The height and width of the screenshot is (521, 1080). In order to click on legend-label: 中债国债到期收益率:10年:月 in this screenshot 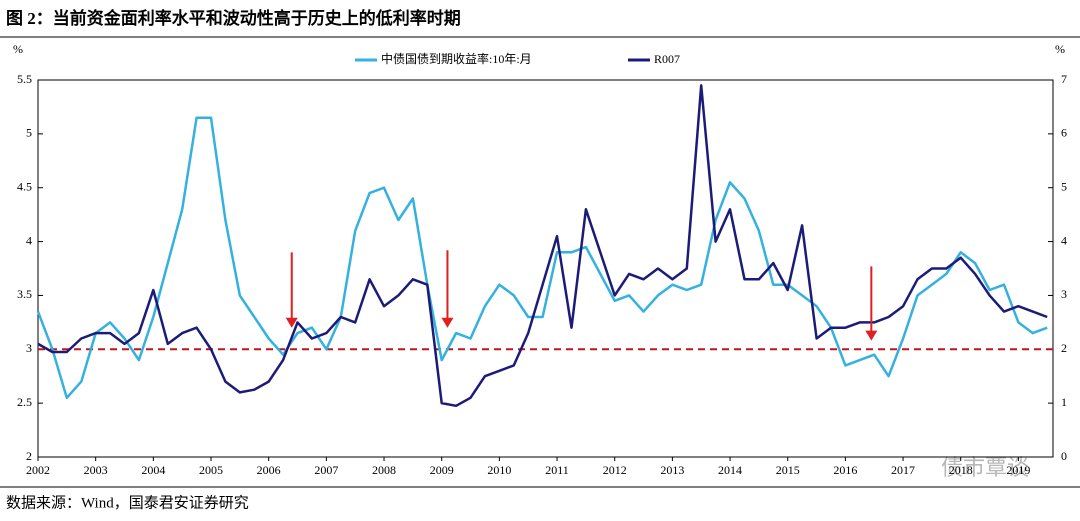, I will do `click(456, 58)`.